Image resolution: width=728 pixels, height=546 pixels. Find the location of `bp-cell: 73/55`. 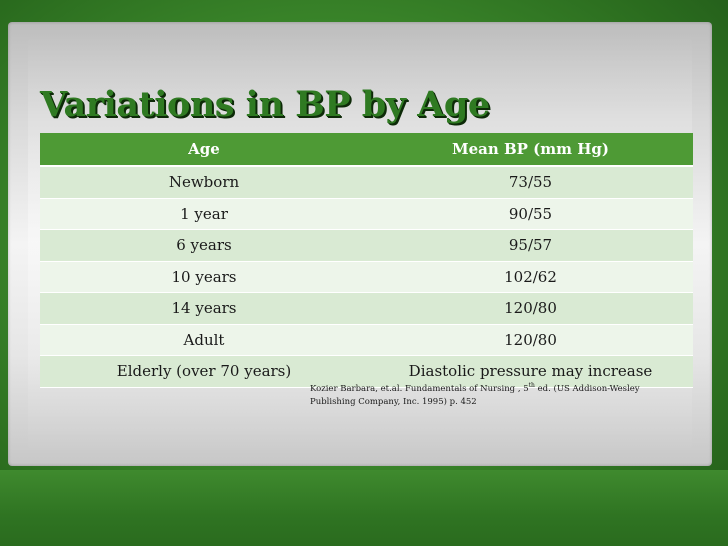

bp-cell: 73/55 is located at coordinates (530, 182).